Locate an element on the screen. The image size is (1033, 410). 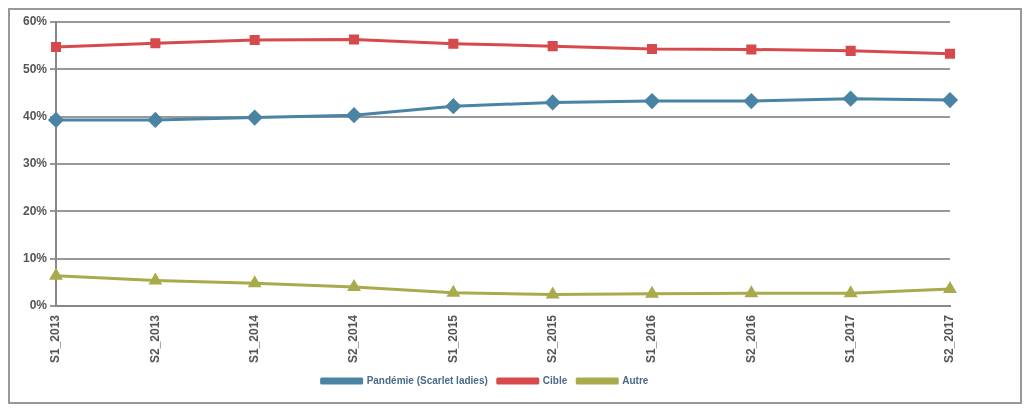
x-tick-label: S2_2016 is located at coordinates (750, 338).